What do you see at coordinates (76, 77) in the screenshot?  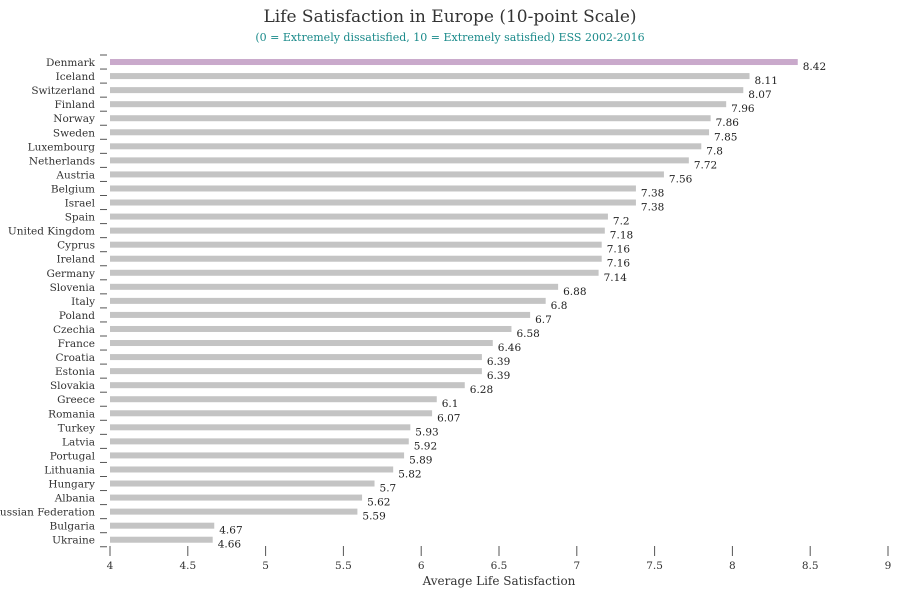 I see `y-tick-label: Iceland` at bounding box center [76, 77].